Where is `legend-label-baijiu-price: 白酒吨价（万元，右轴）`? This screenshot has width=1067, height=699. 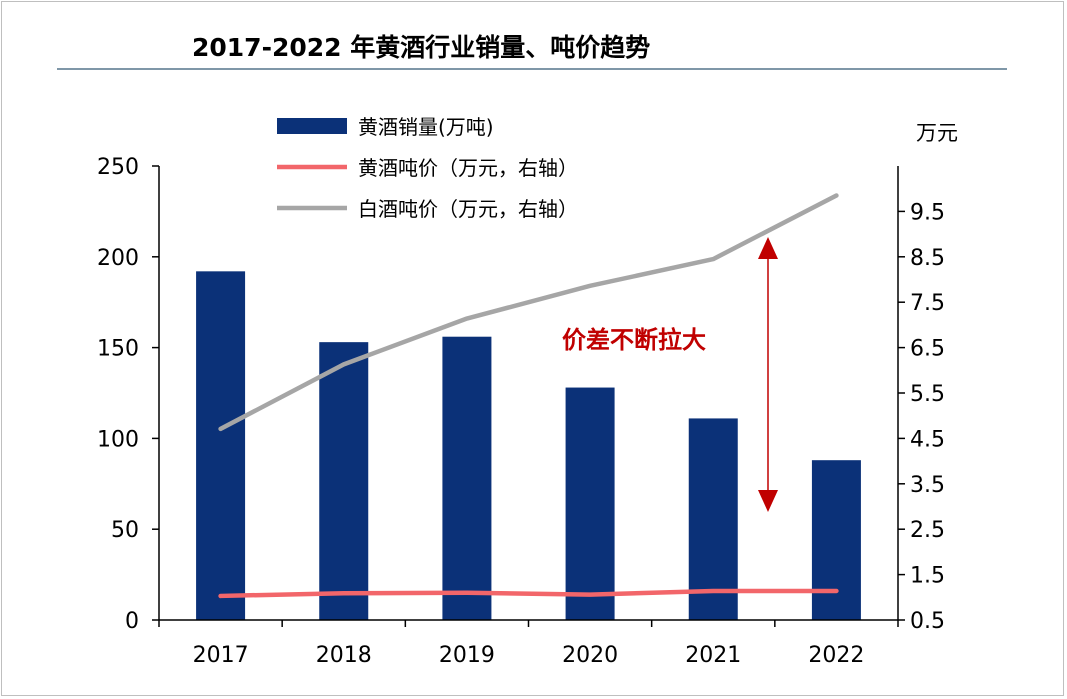
legend-label-baijiu-price: 白酒吨价（万元，右轴） is located at coordinates (468, 209).